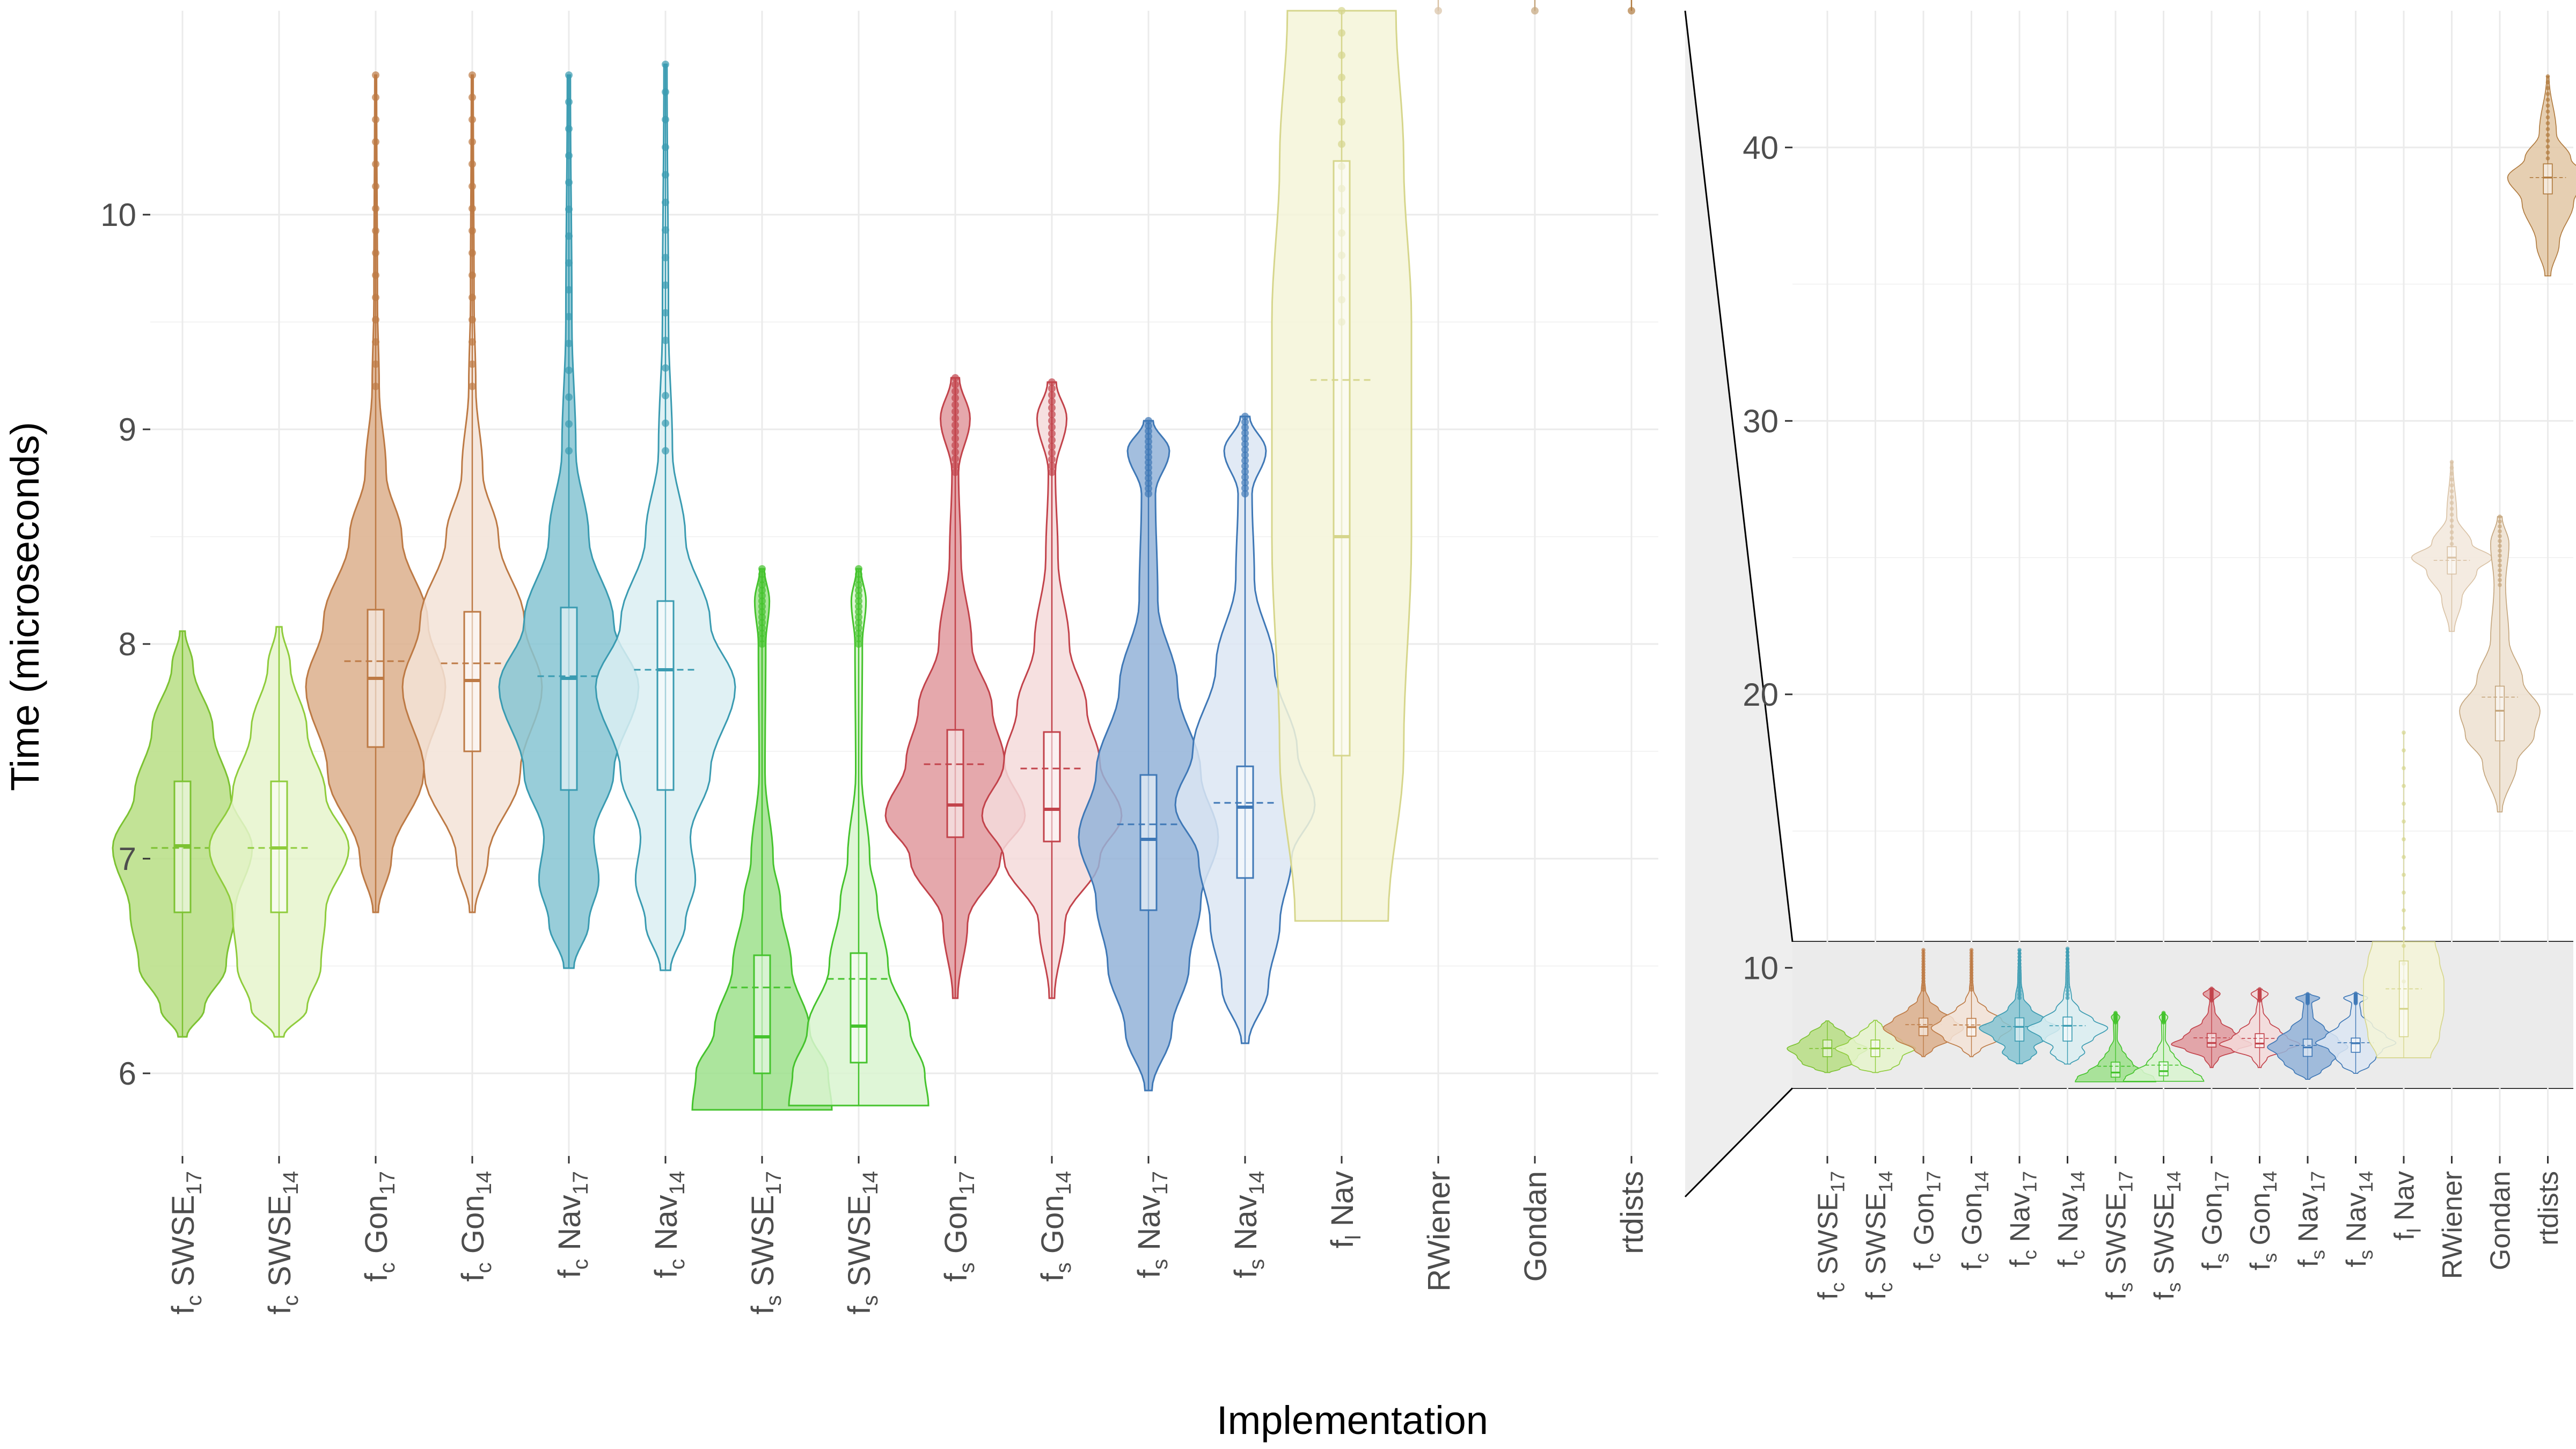 Image resolution: width=2576 pixels, height=1449 pixels. I want to click on y-tick-label: 20, so click(1761, 695).